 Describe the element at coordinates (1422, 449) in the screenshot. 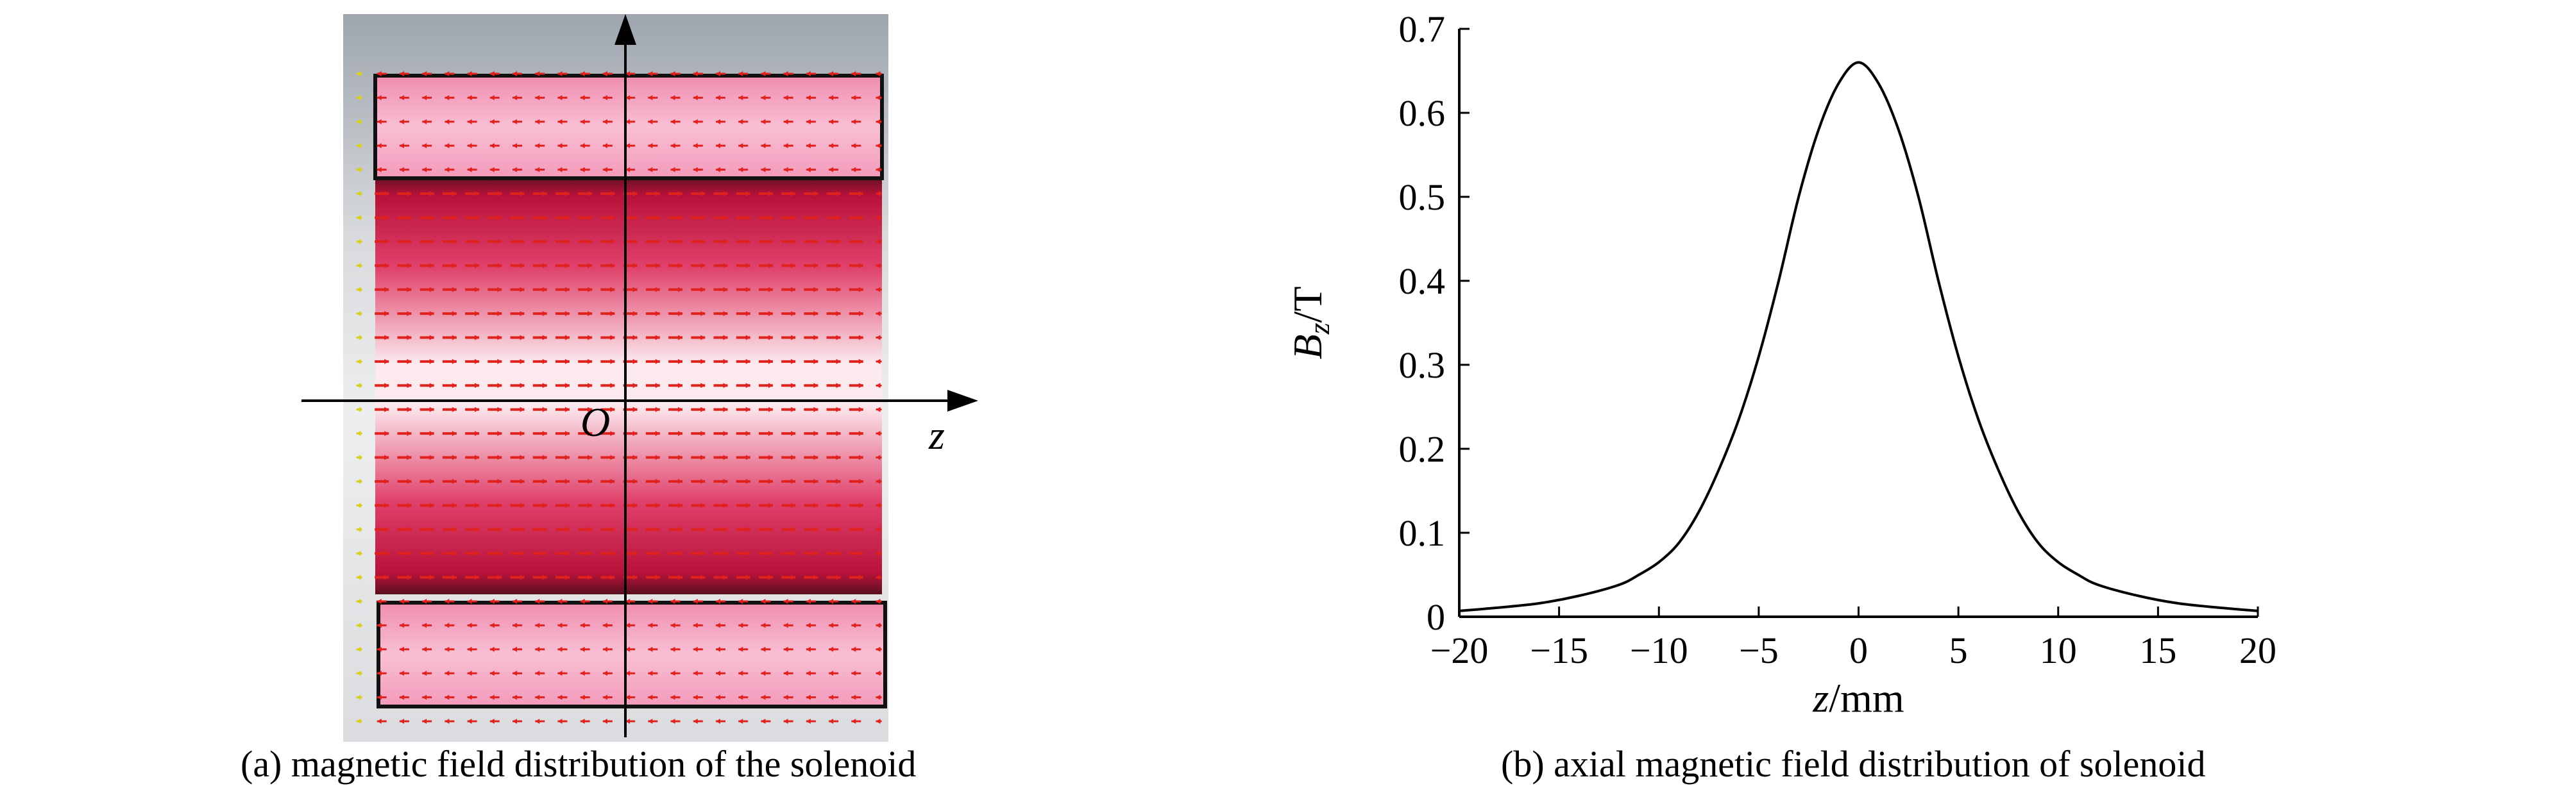

I see `y-tick-label: 0.2` at that location.